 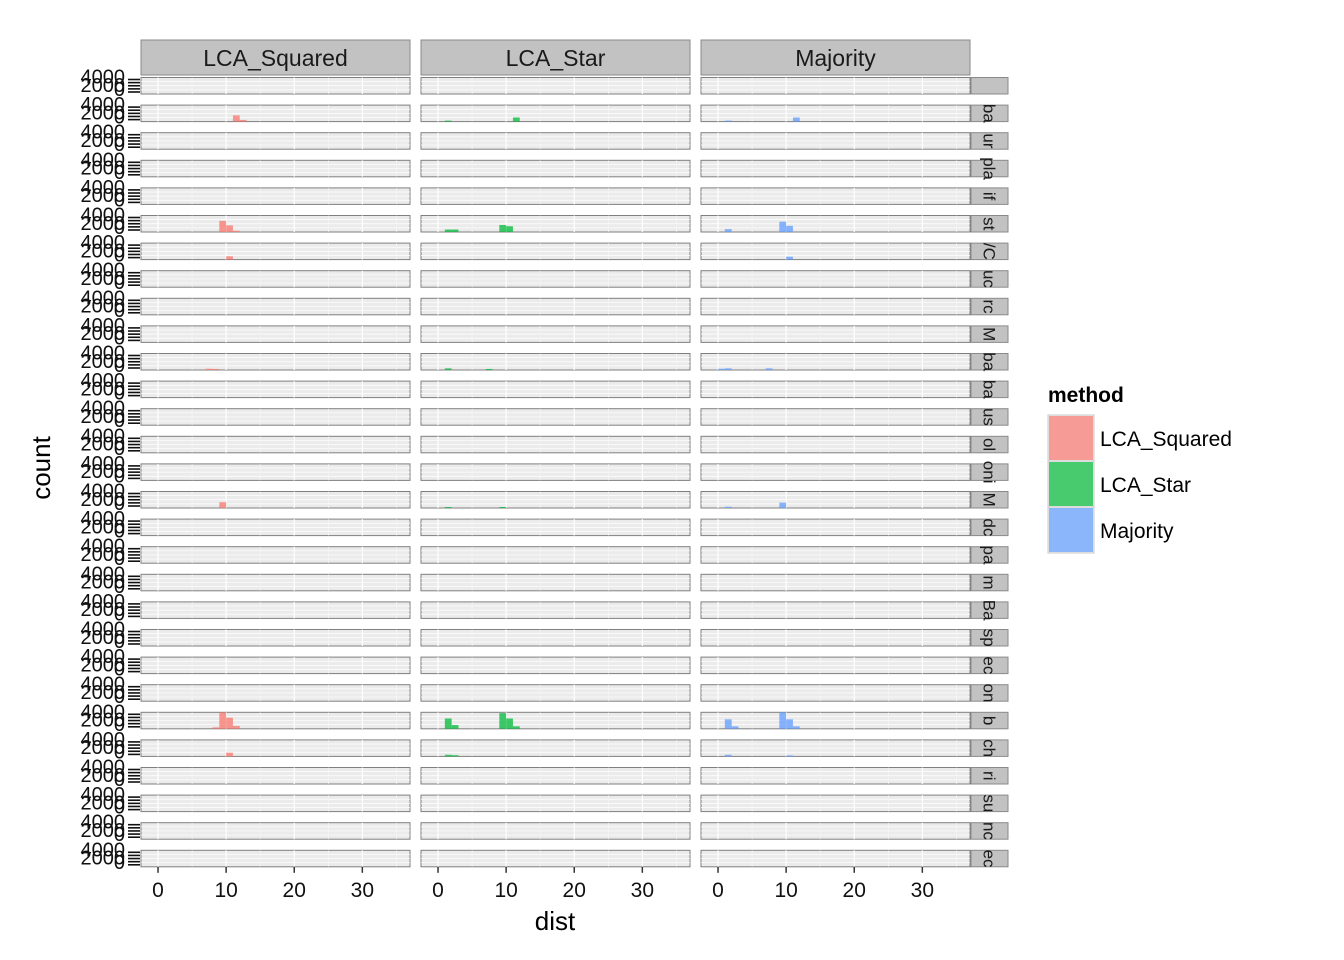 I want to click on row-strip-label-5: if, so click(x=989, y=196).